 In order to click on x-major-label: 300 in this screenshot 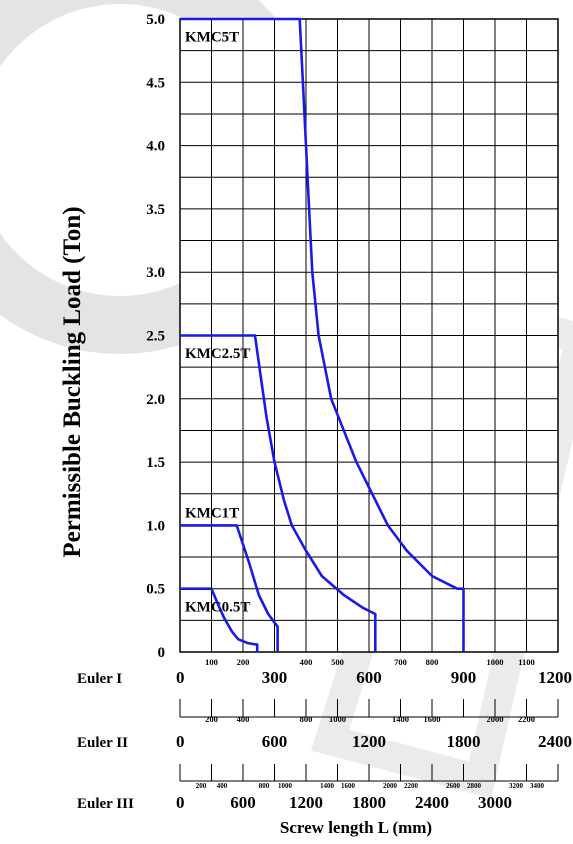, I will do `click(275, 677)`.